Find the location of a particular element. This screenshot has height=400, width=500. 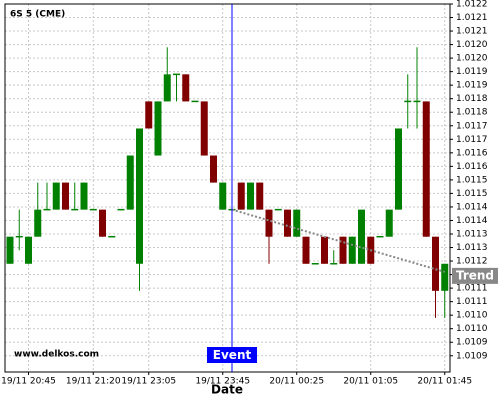

x-tick-label: 20/11 01:05 is located at coordinates (370, 382).